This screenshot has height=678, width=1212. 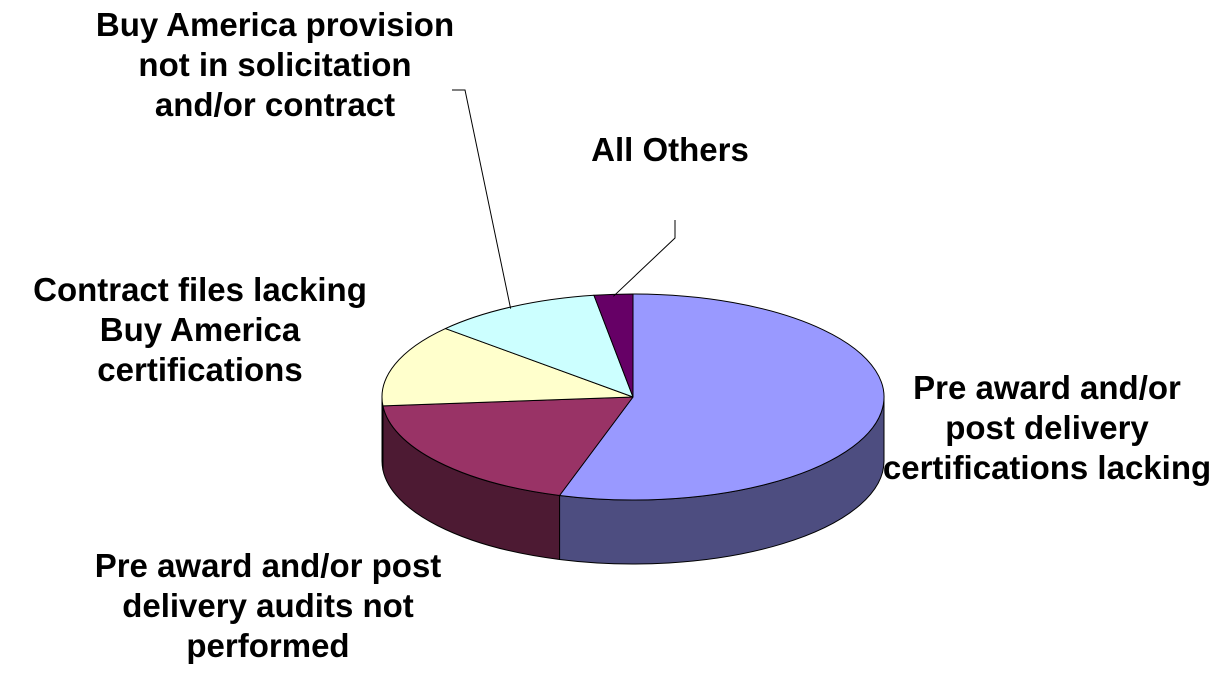 What do you see at coordinates (670, 149) in the screenshot?
I see `slice-label-all-others: All Others` at bounding box center [670, 149].